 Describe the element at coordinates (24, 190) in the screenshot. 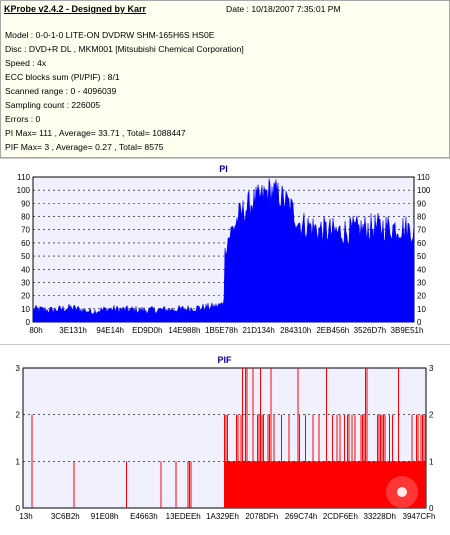

I see `y-tick-label-left: 100` at that location.